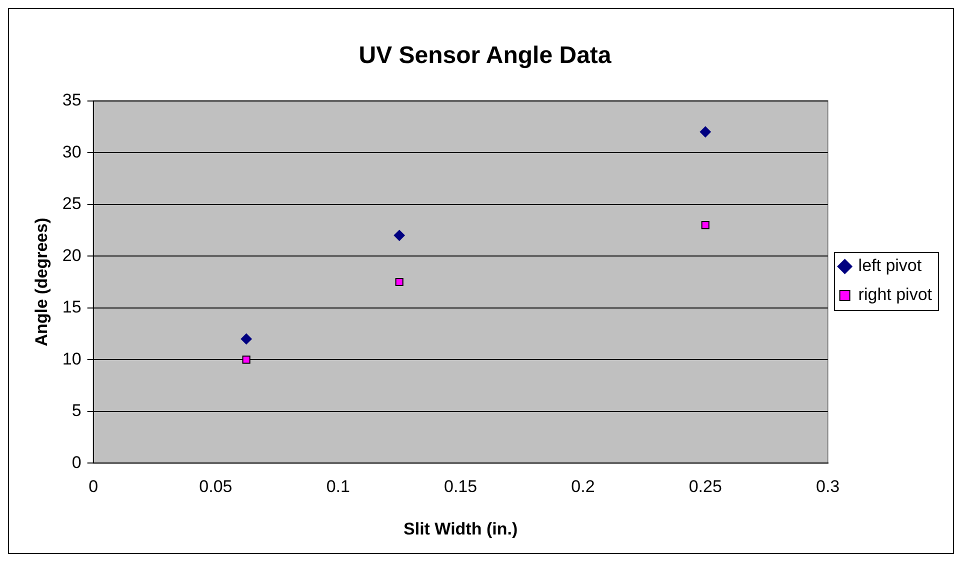 This screenshot has height=562, width=962. What do you see at coordinates (828, 486) in the screenshot?
I see `x-tick-label: 0.3` at bounding box center [828, 486].